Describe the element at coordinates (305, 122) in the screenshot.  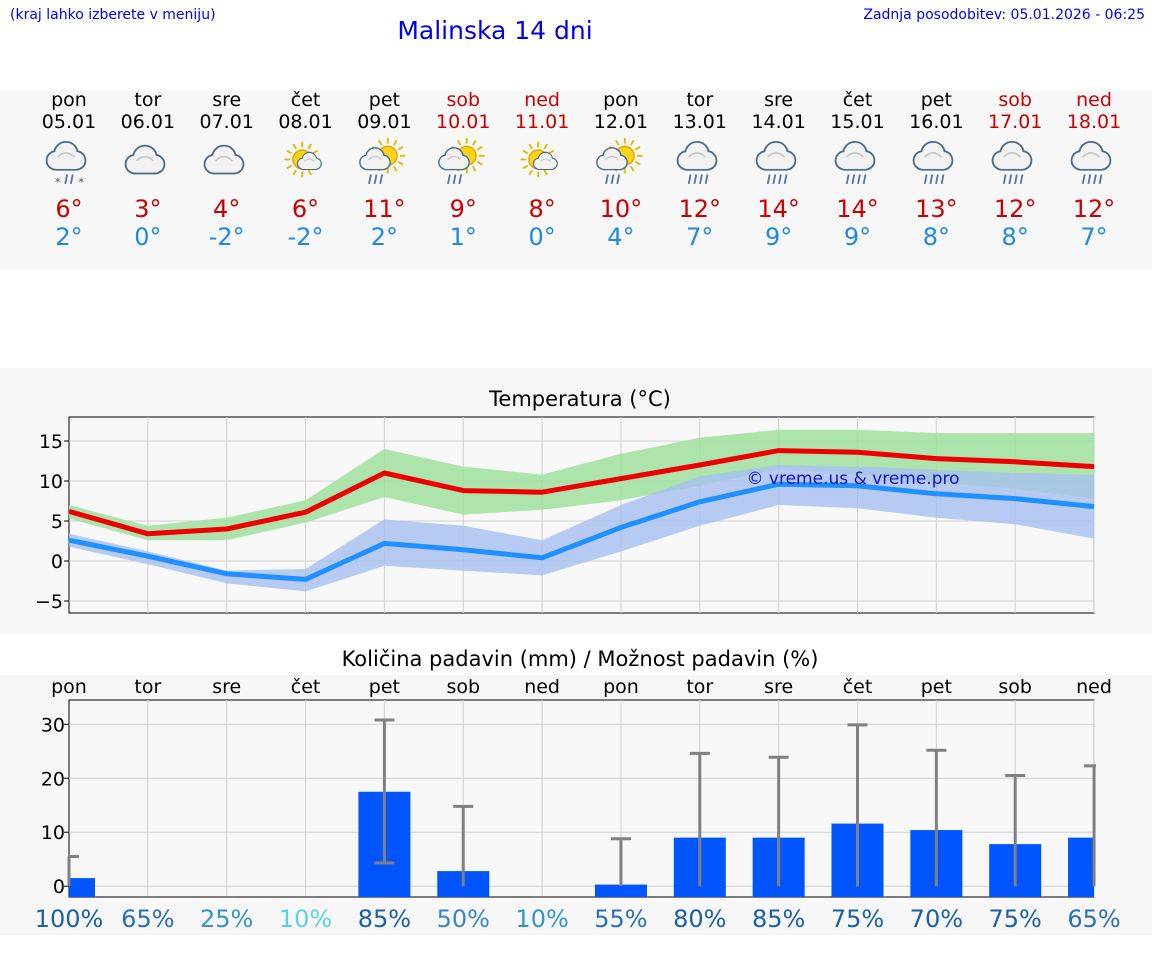
I see `day-date: 08.01` at that location.